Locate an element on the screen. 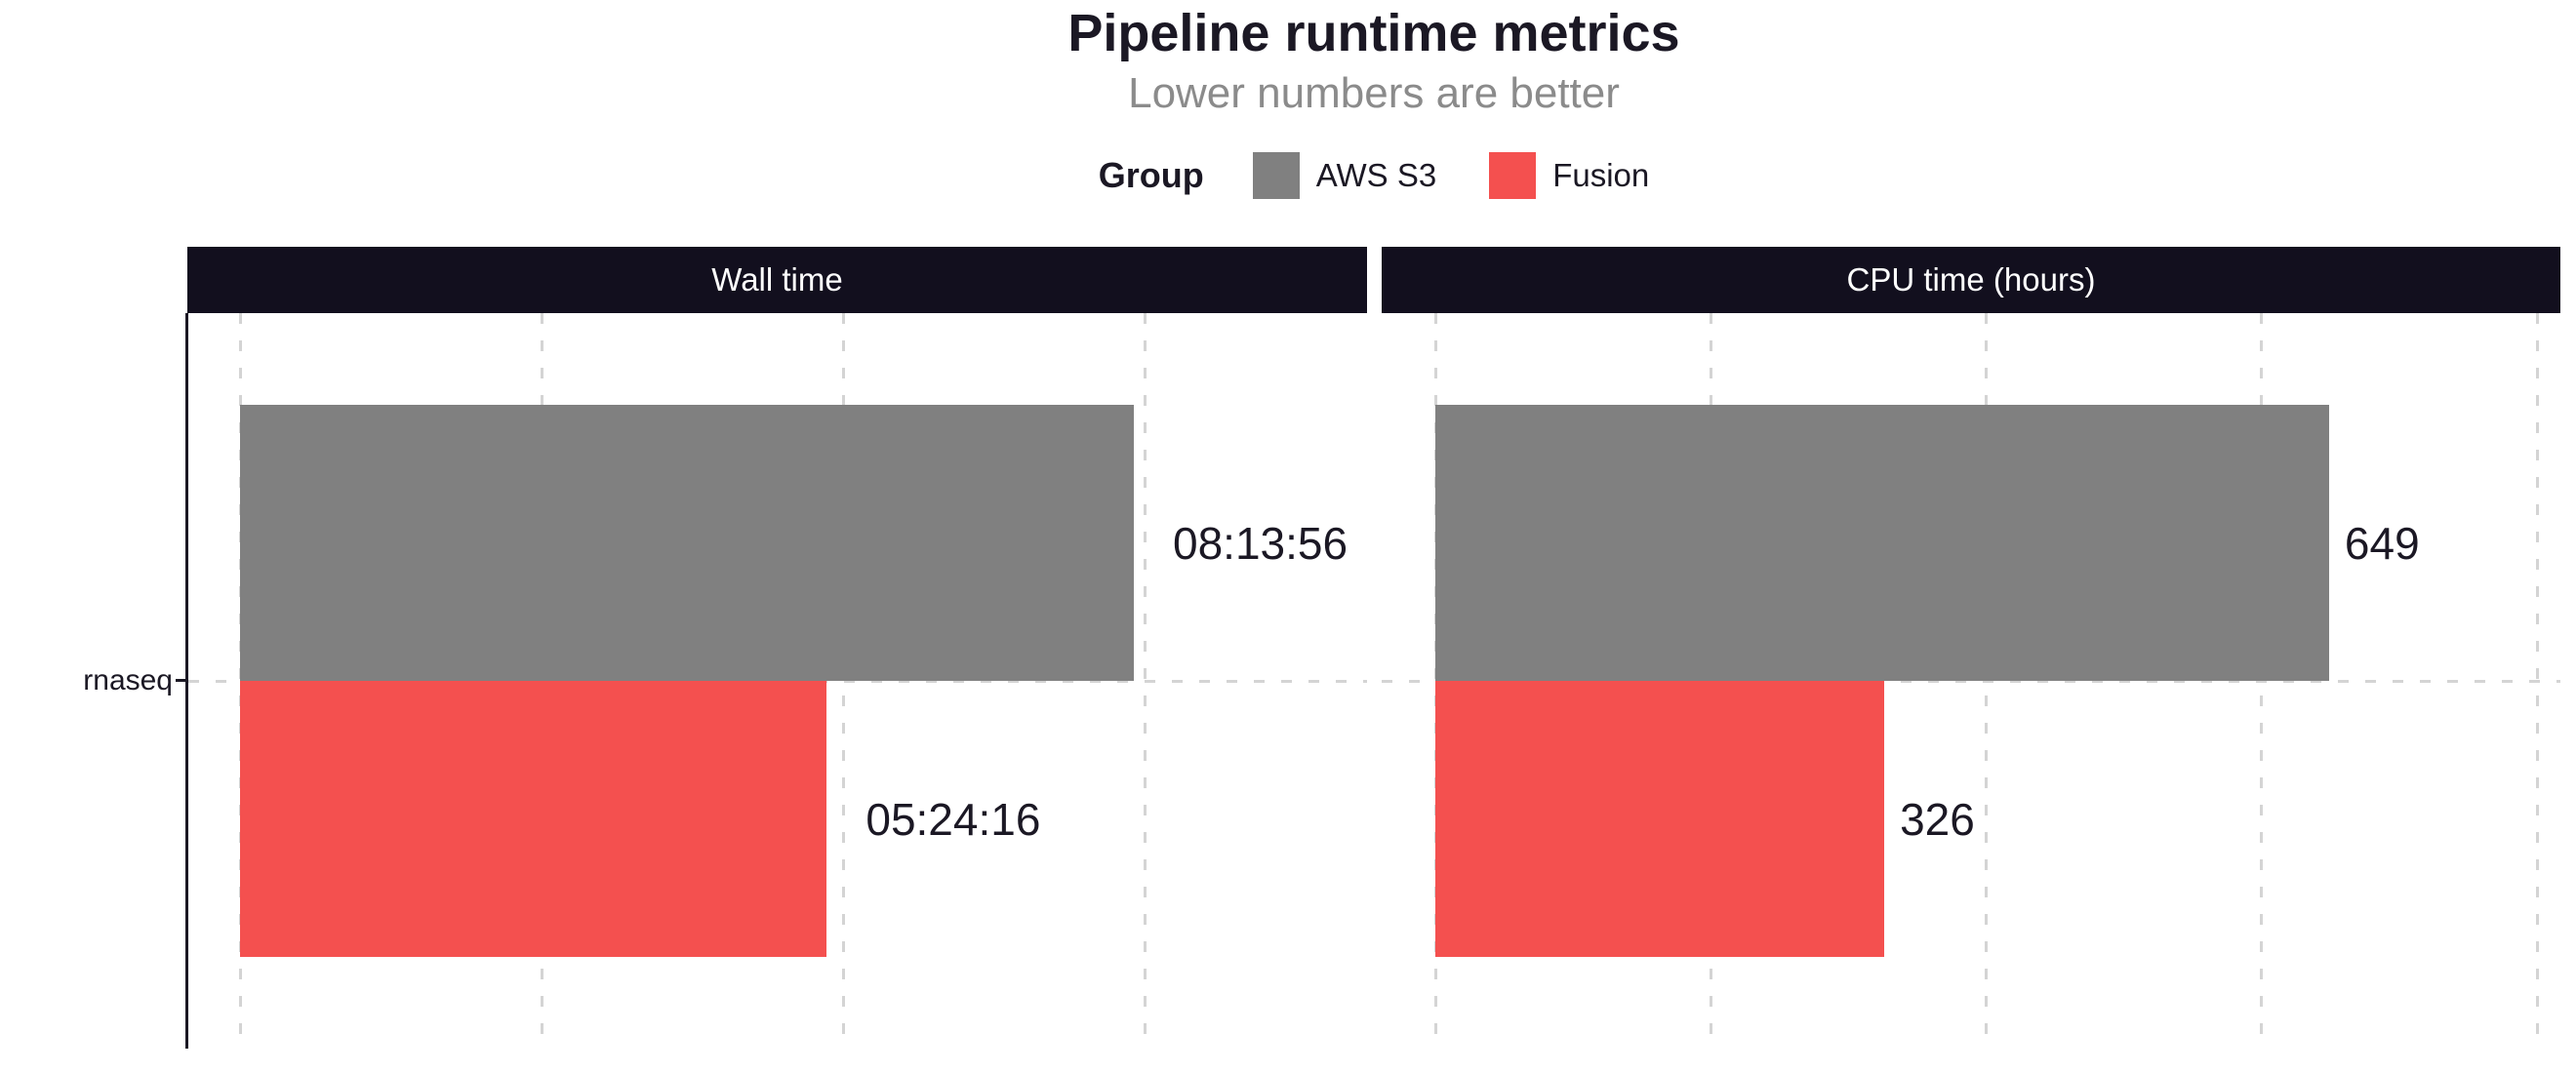 The height and width of the screenshot is (1073, 2576). legend-swatch-aws-s3 is located at coordinates (1276, 175).